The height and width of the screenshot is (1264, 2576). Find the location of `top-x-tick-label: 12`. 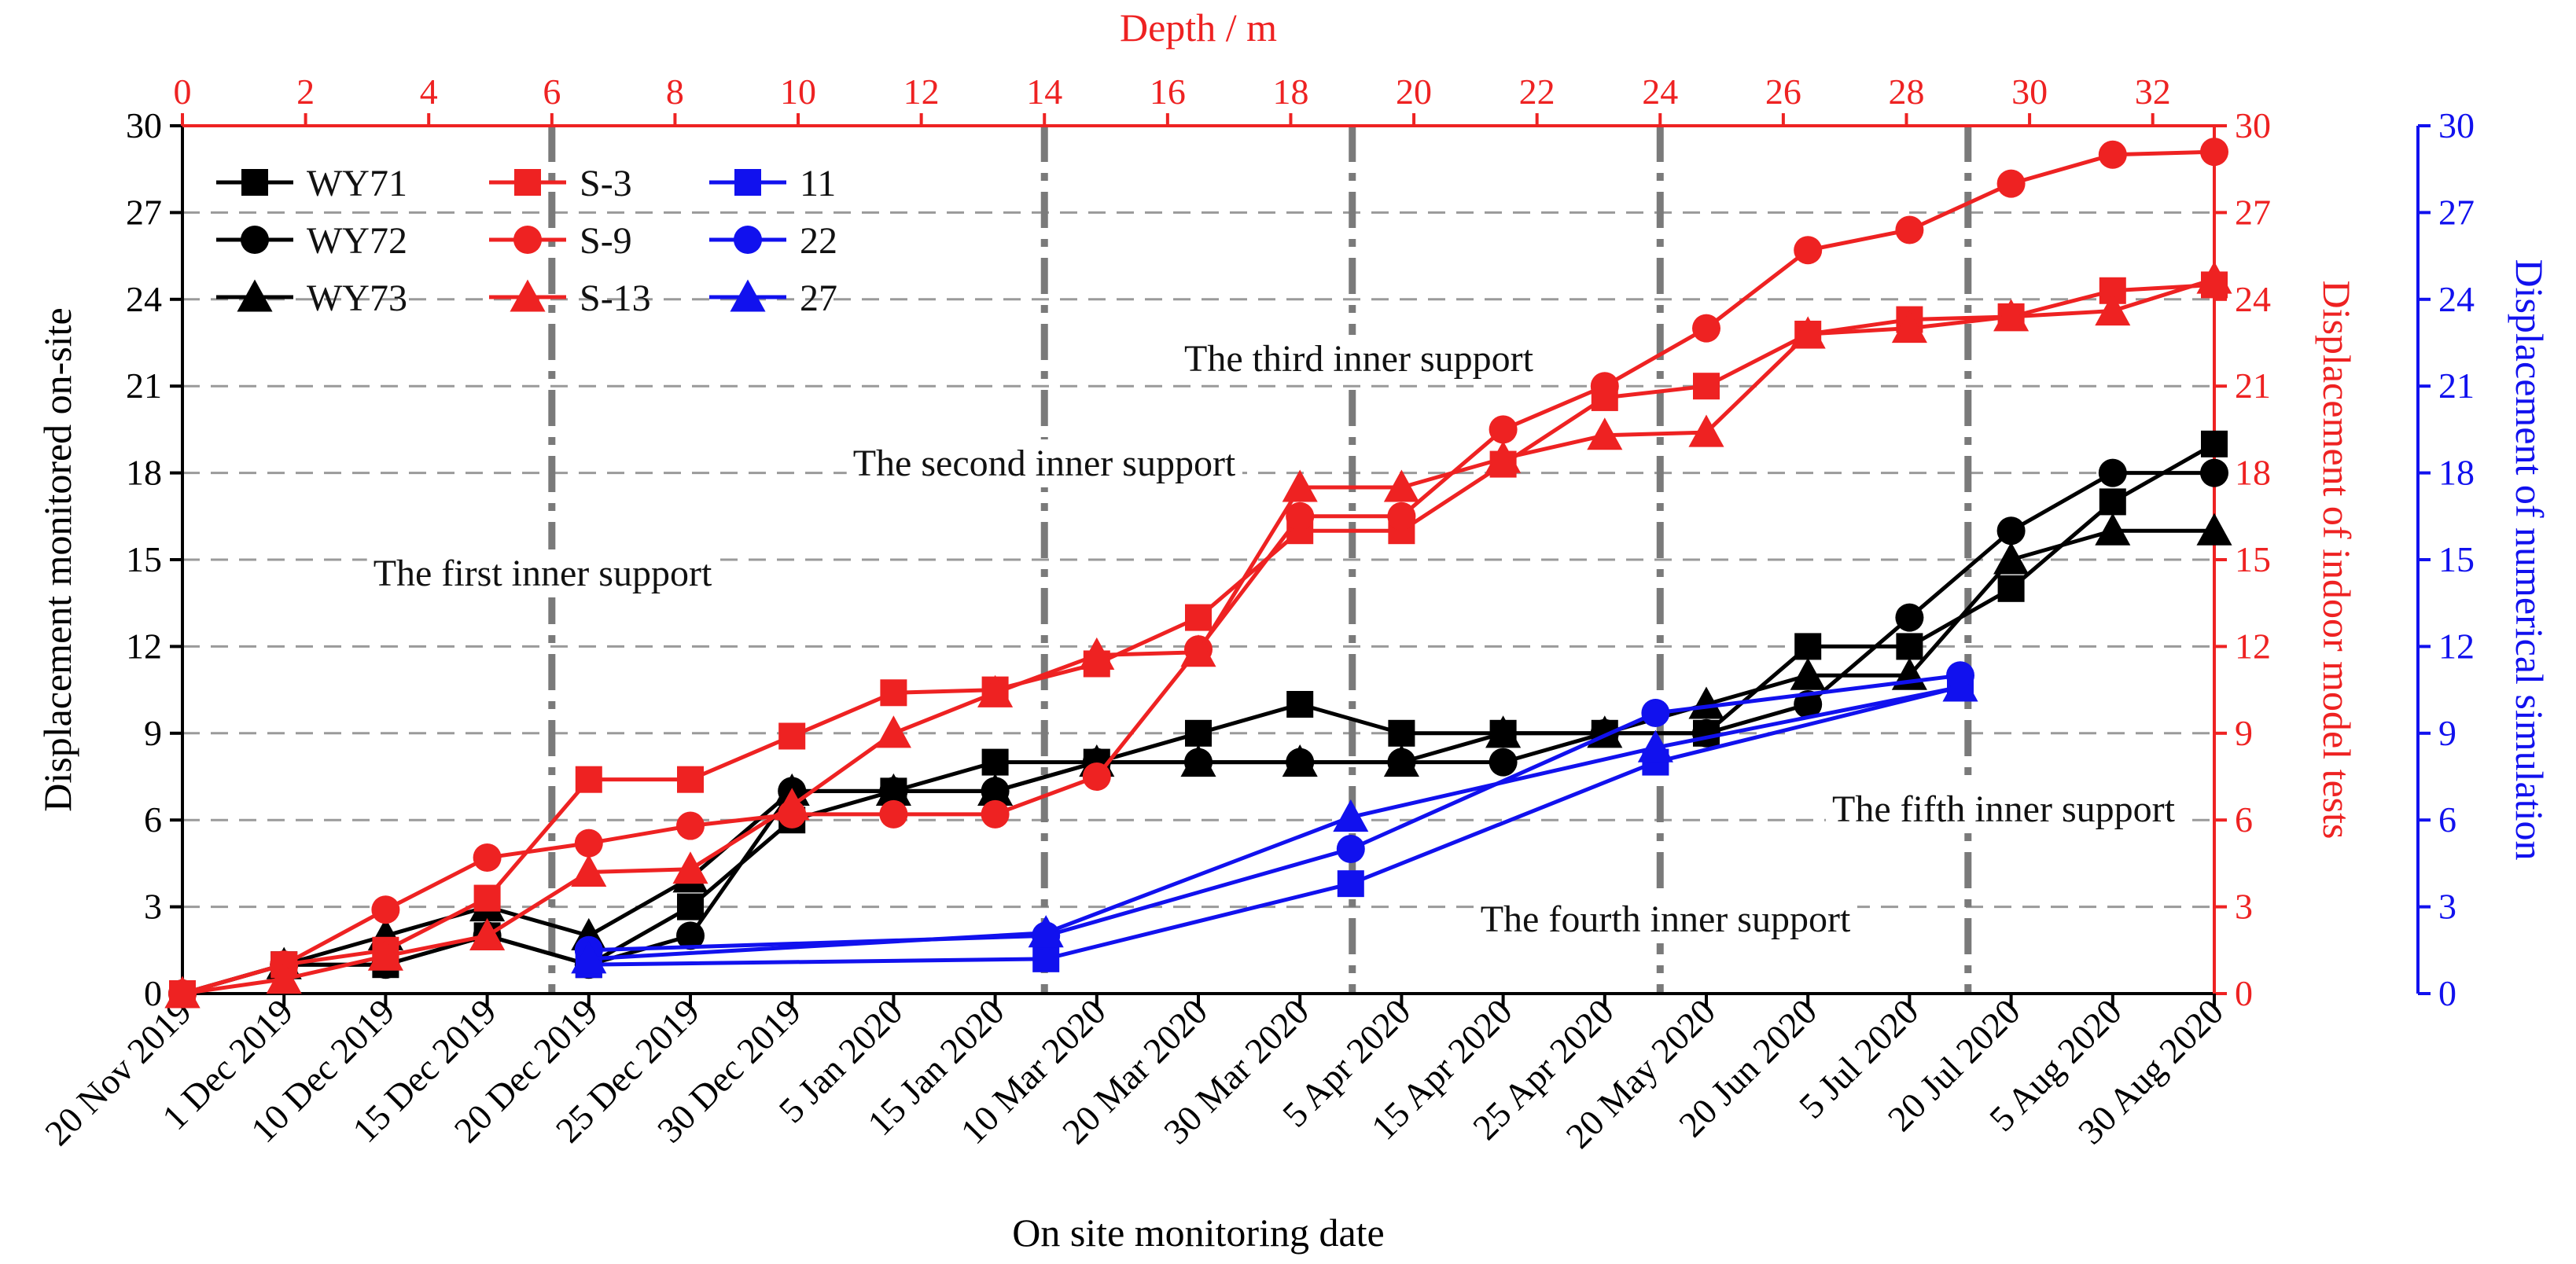

top-x-tick-label: 12 is located at coordinates (921, 92).